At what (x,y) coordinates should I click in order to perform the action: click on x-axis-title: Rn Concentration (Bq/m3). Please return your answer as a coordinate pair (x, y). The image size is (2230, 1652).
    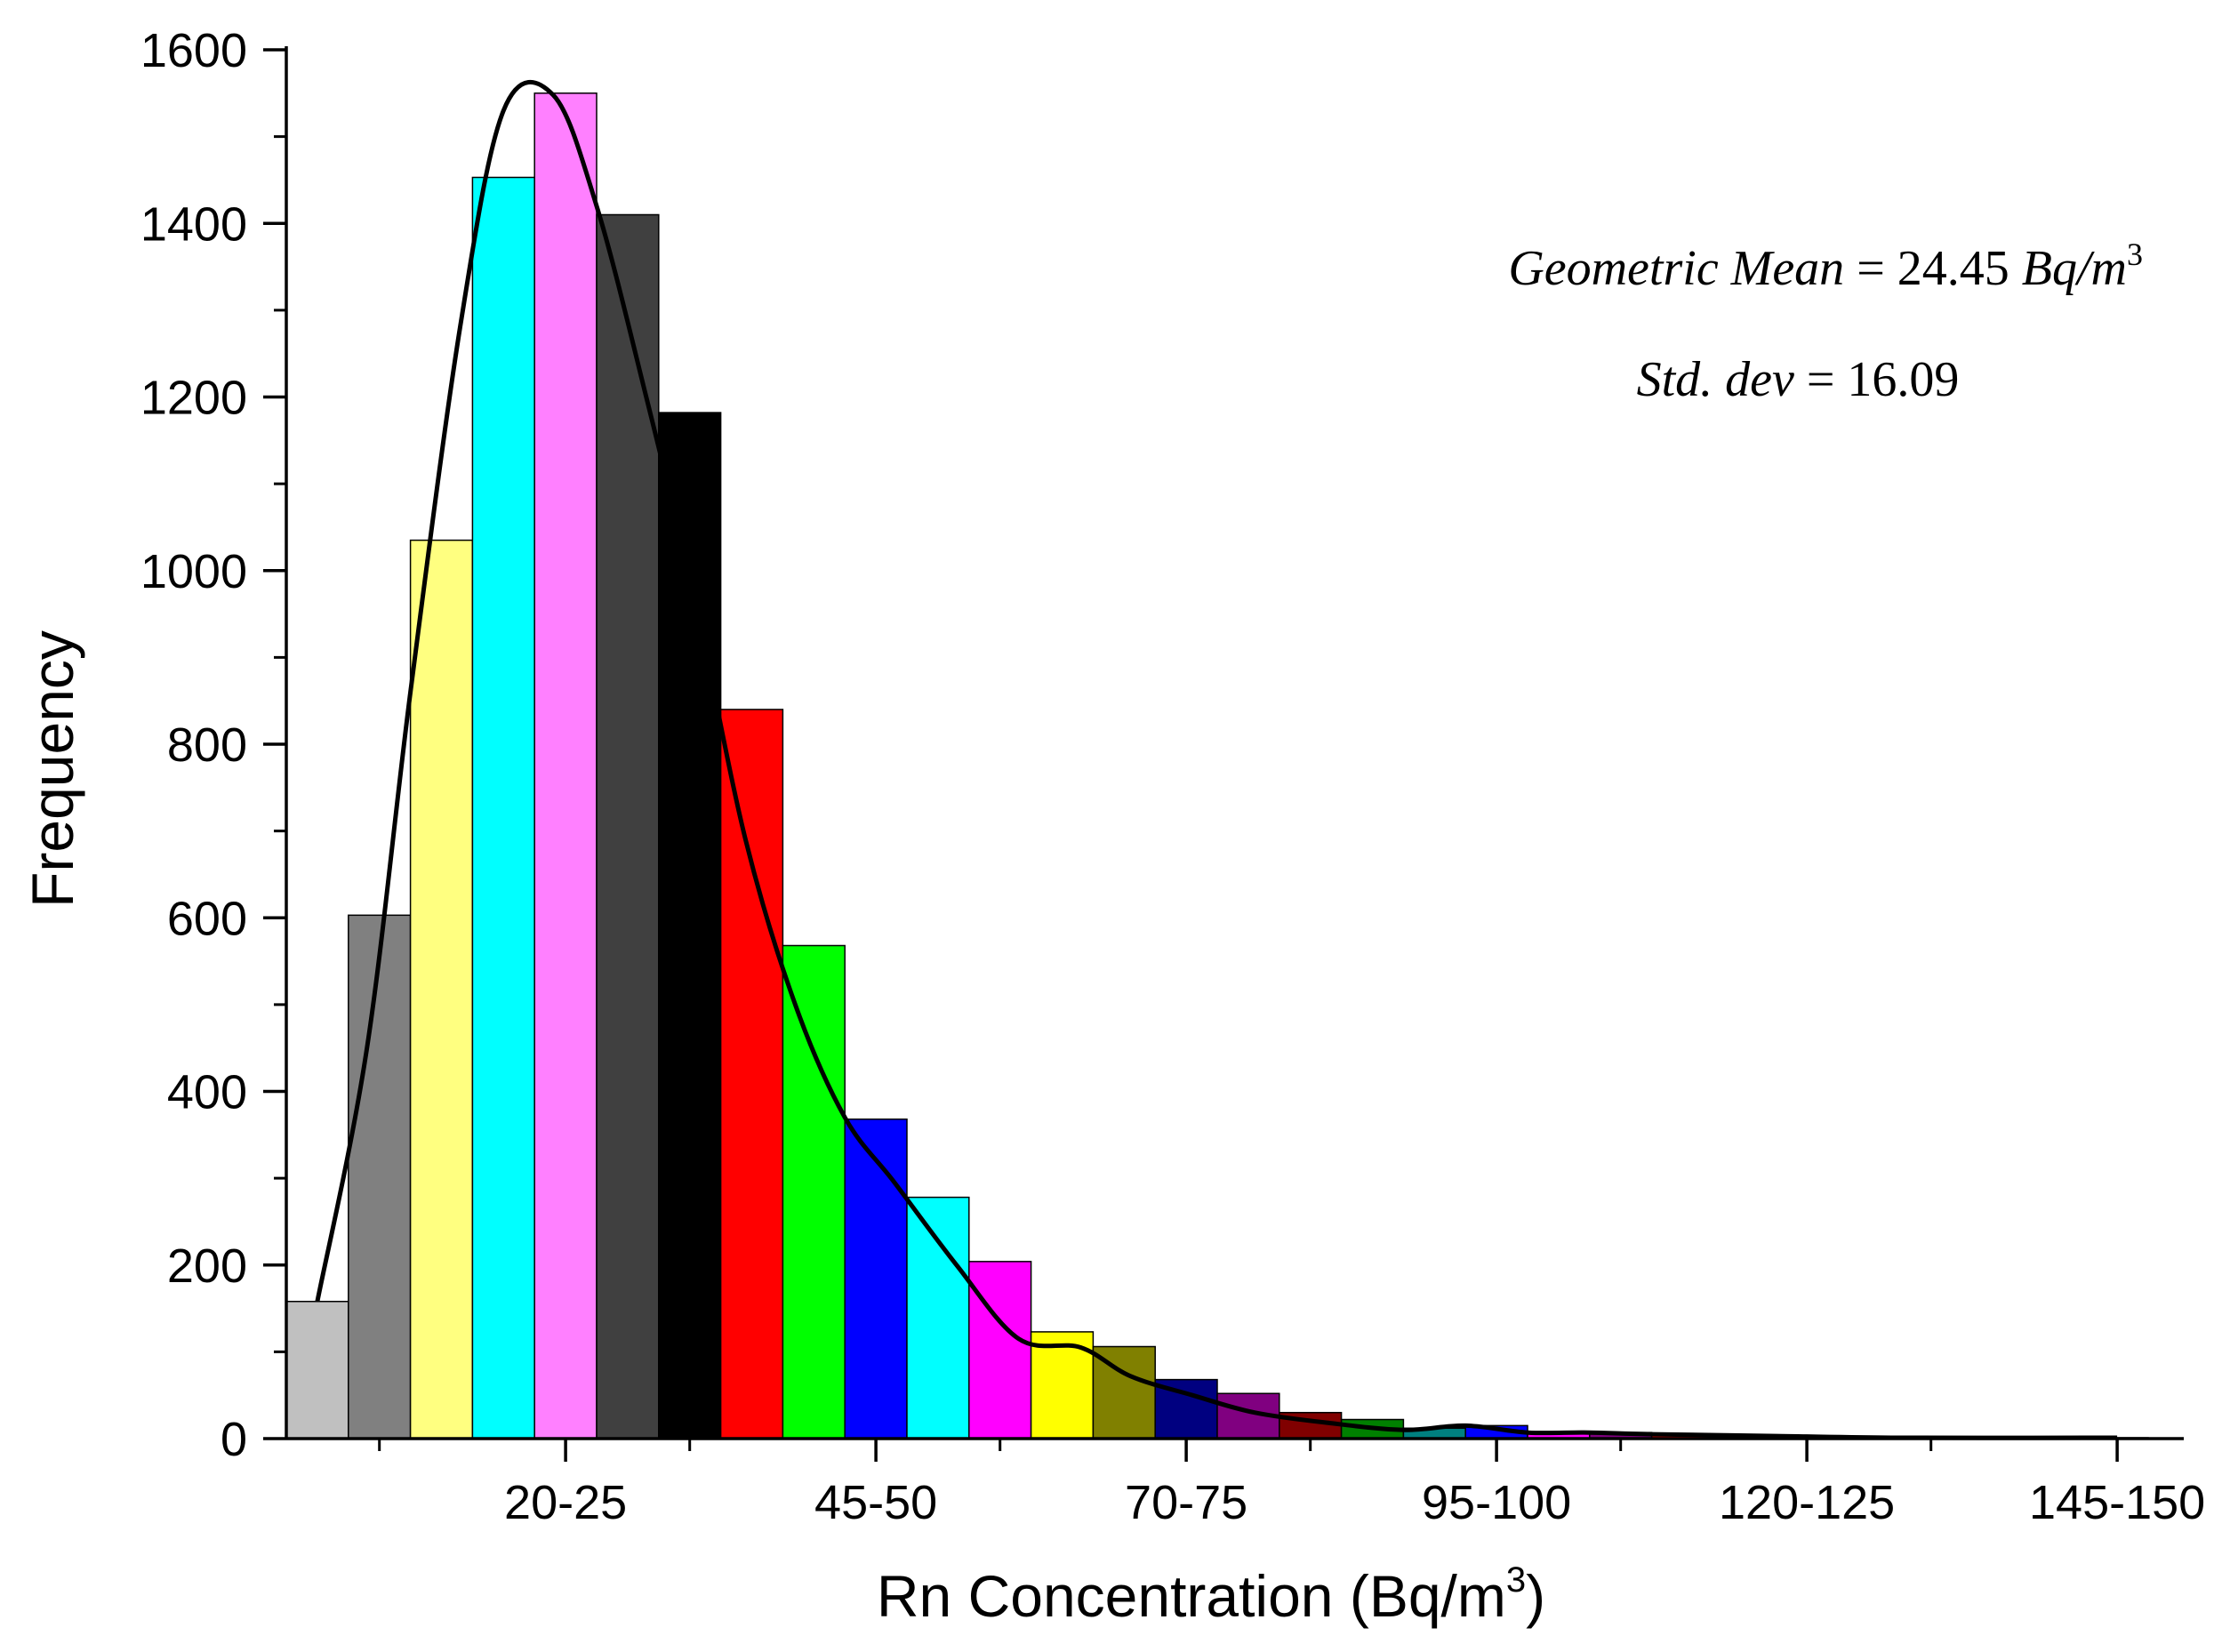
    Looking at the image, I should click on (1211, 1595).